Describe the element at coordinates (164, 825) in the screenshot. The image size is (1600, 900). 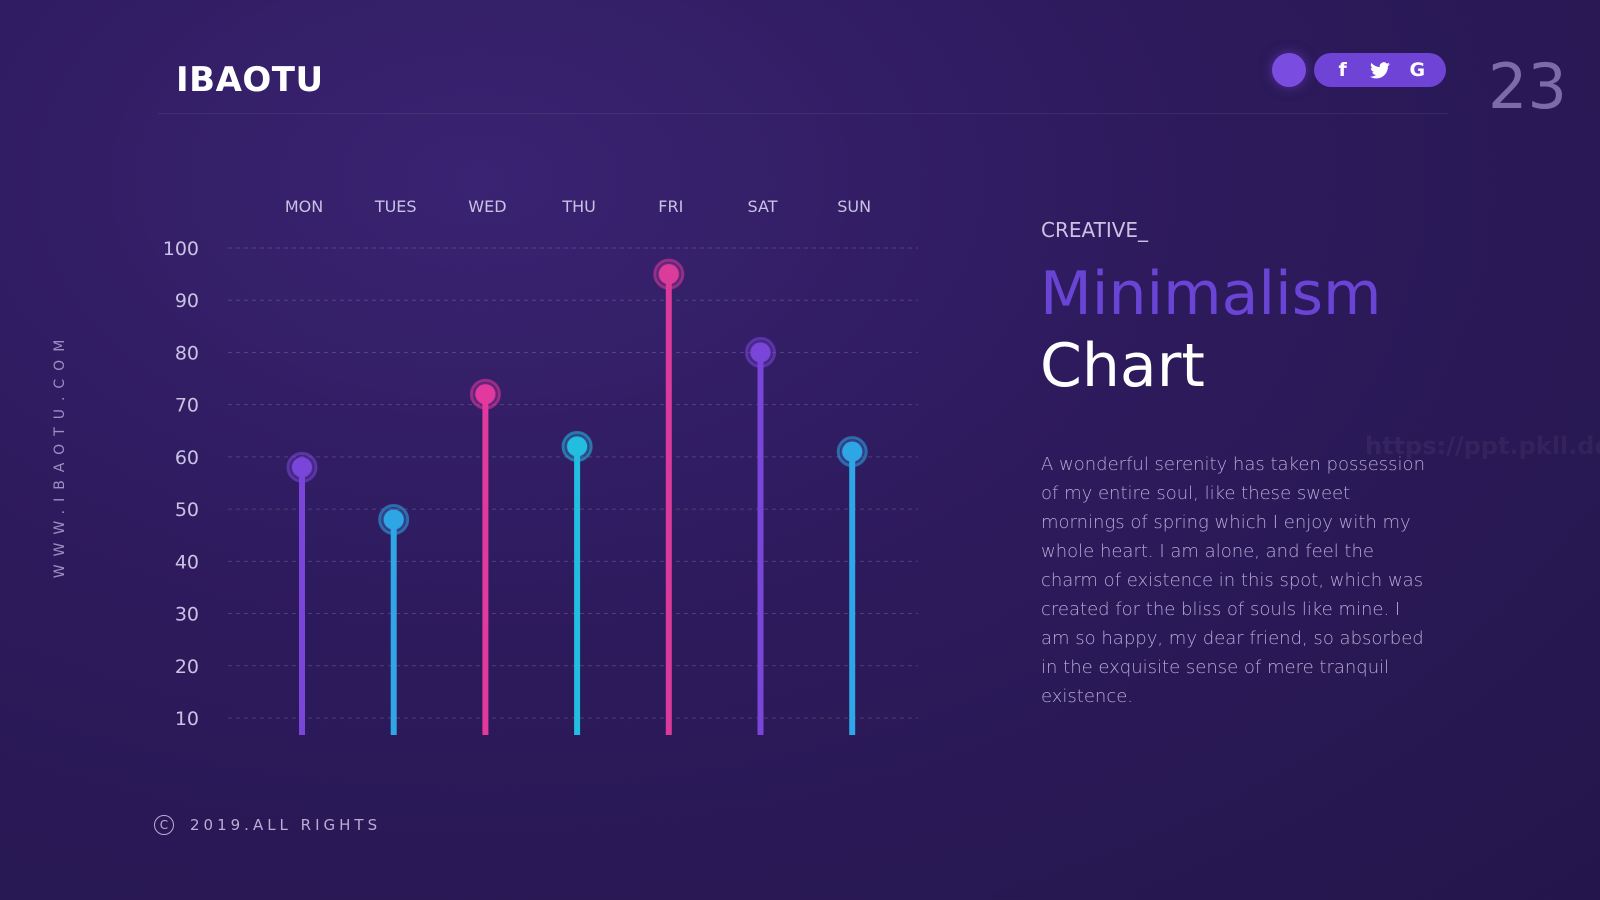
I see `copyright-icon: C` at that location.